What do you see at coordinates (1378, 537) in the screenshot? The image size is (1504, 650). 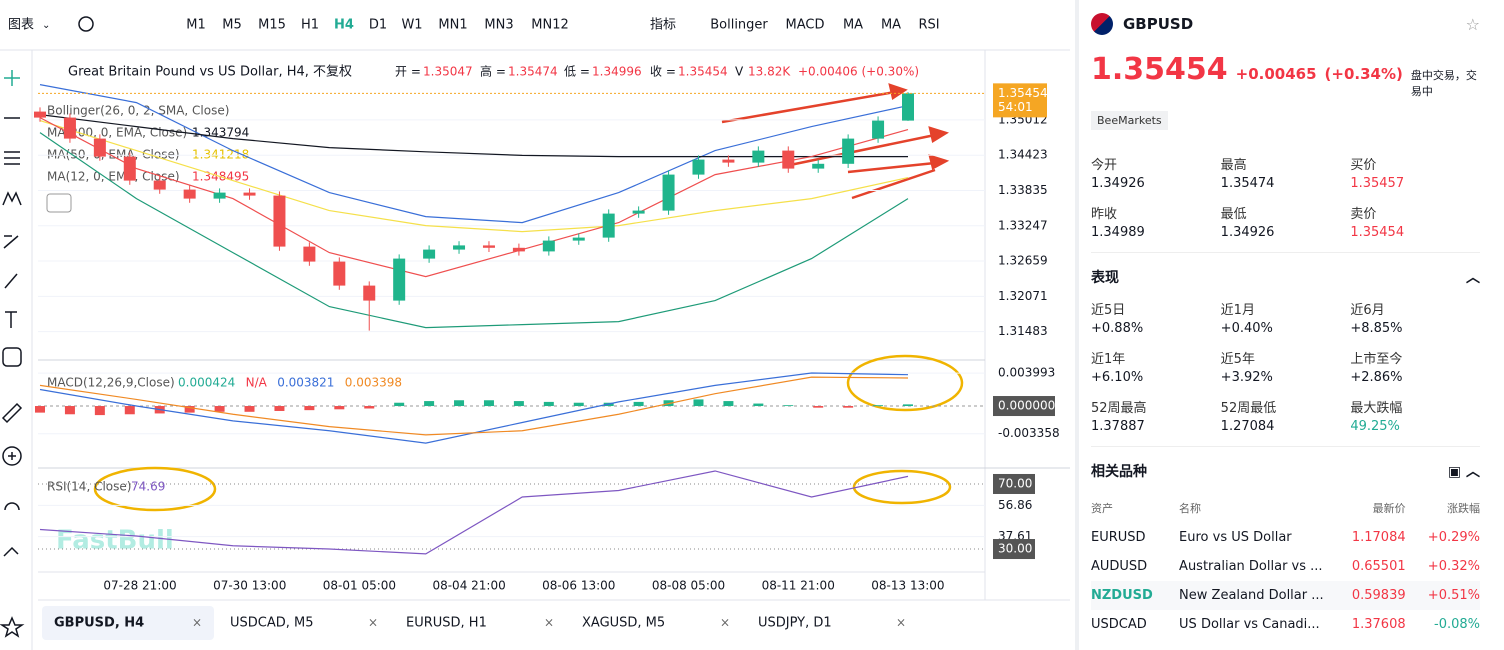 I see `related-cell: 1.17084` at bounding box center [1378, 537].